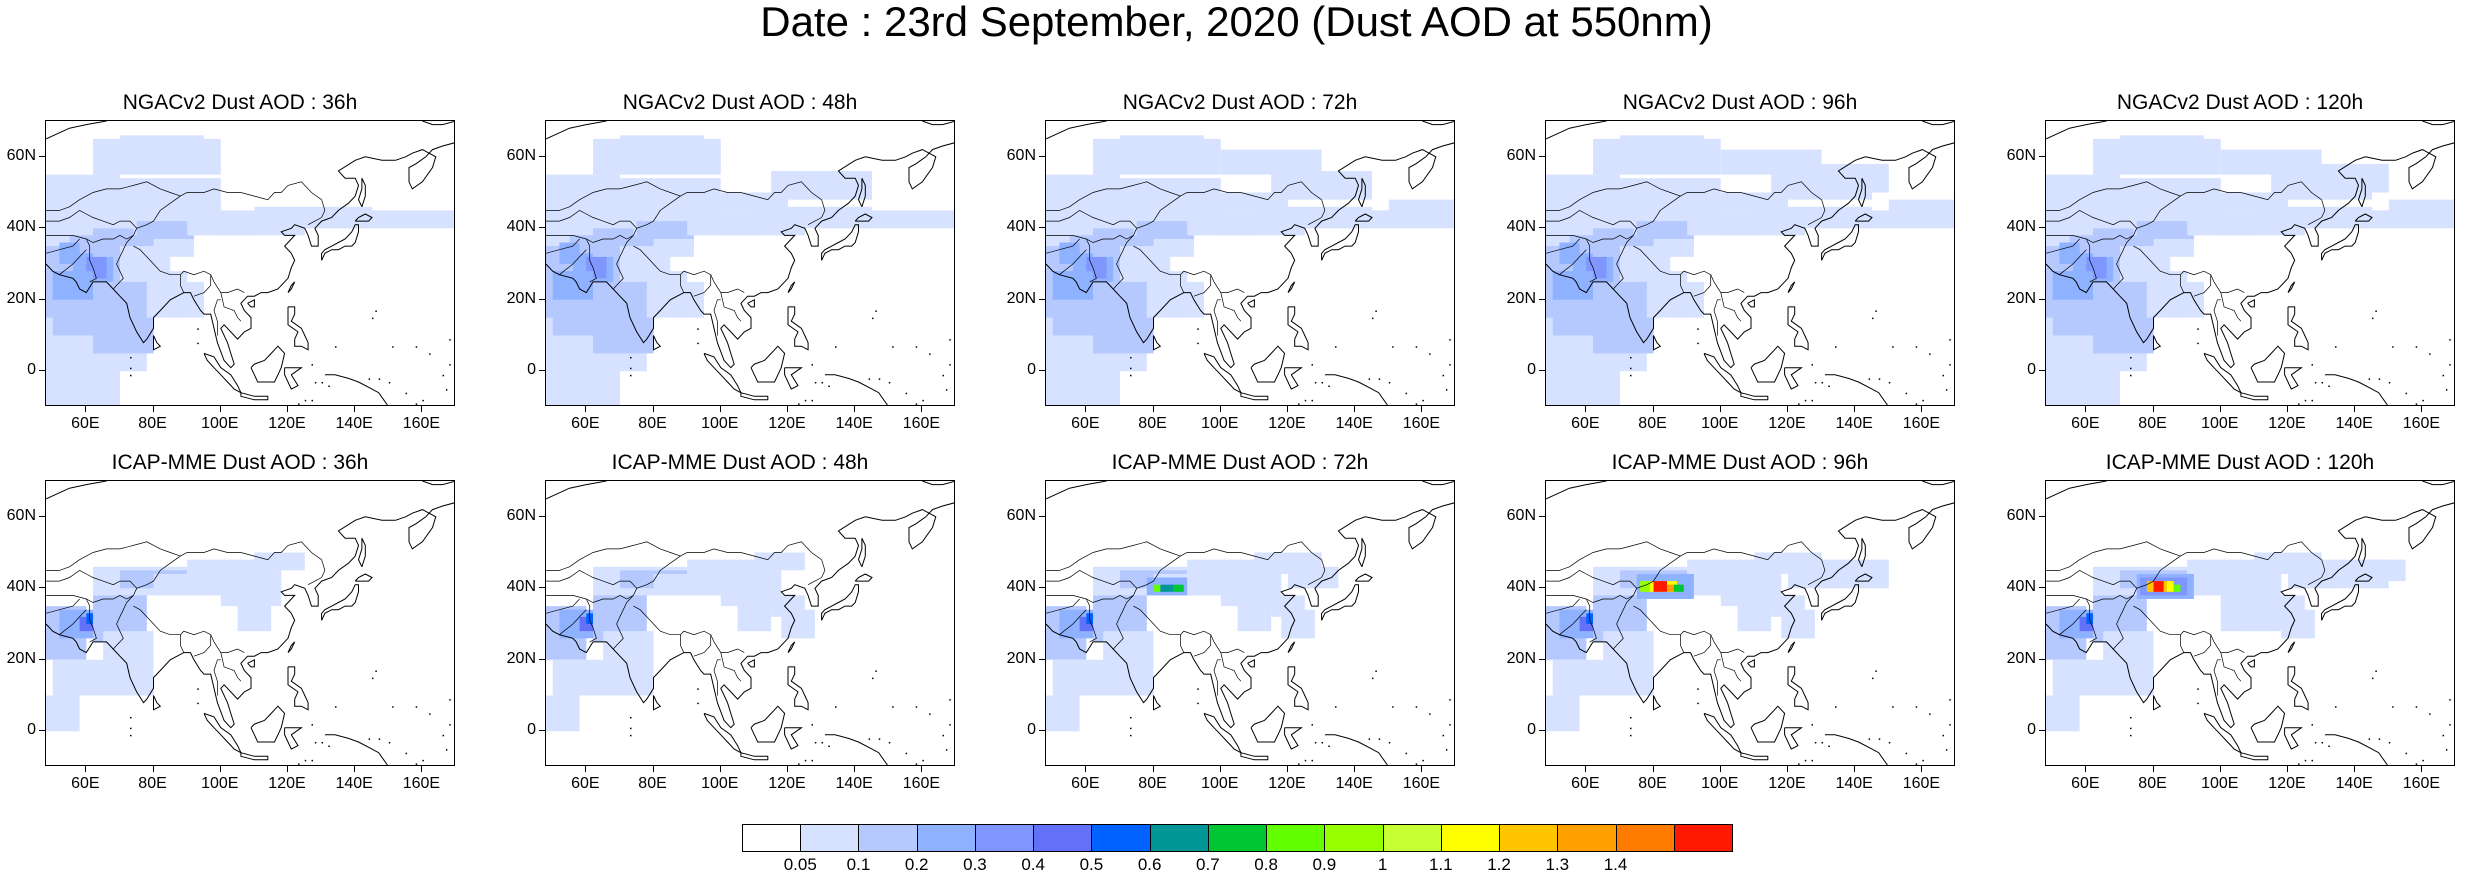 Image resolution: width=2473 pixels, height=874 pixels. What do you see at coordinates (250, 623) in the screenshot?
I see `map-frame` at bounding box center [250, 623].